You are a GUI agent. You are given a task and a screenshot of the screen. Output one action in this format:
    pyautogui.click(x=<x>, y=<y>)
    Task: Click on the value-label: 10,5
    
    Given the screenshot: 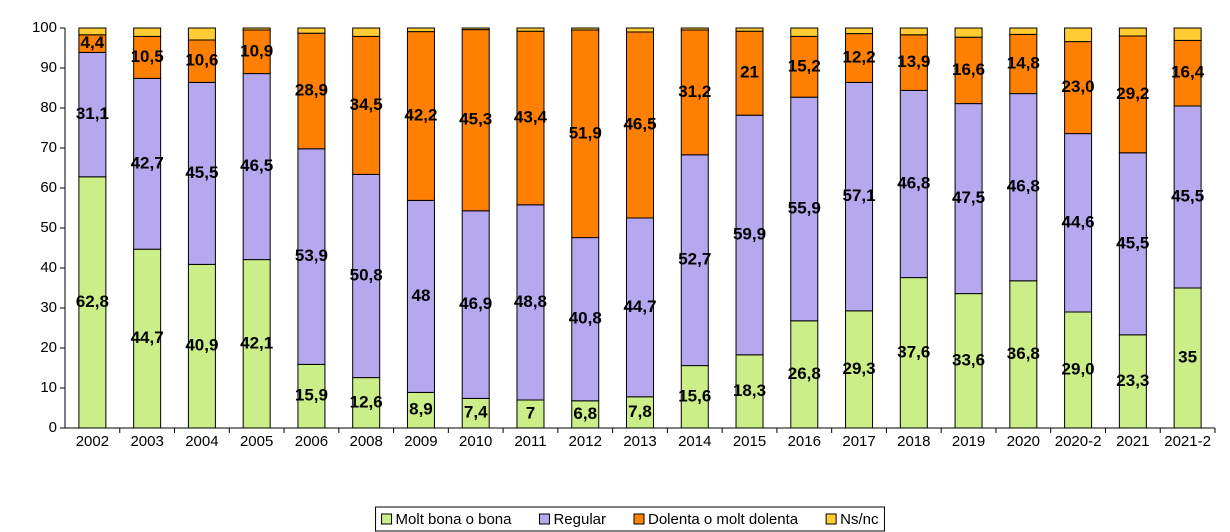 What is the action you would take?
    pyautogui.click(x=147, y=56)
    